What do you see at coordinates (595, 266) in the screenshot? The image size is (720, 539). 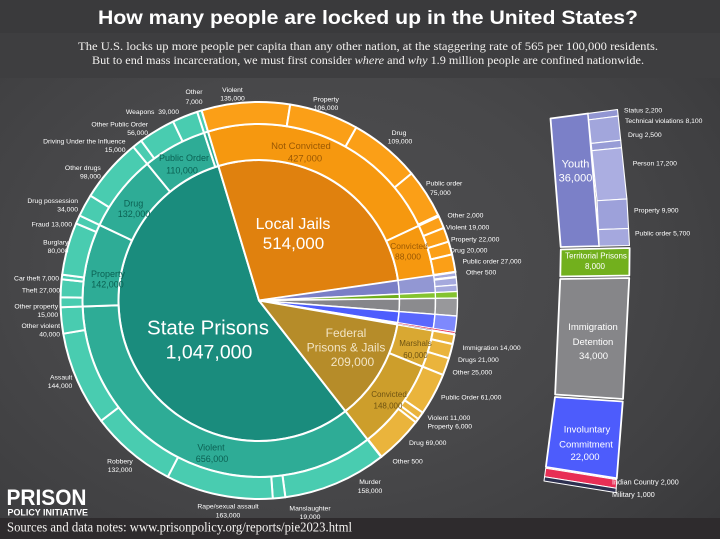 I see `svg-text: 8,000` at bounding box center [595, 266].